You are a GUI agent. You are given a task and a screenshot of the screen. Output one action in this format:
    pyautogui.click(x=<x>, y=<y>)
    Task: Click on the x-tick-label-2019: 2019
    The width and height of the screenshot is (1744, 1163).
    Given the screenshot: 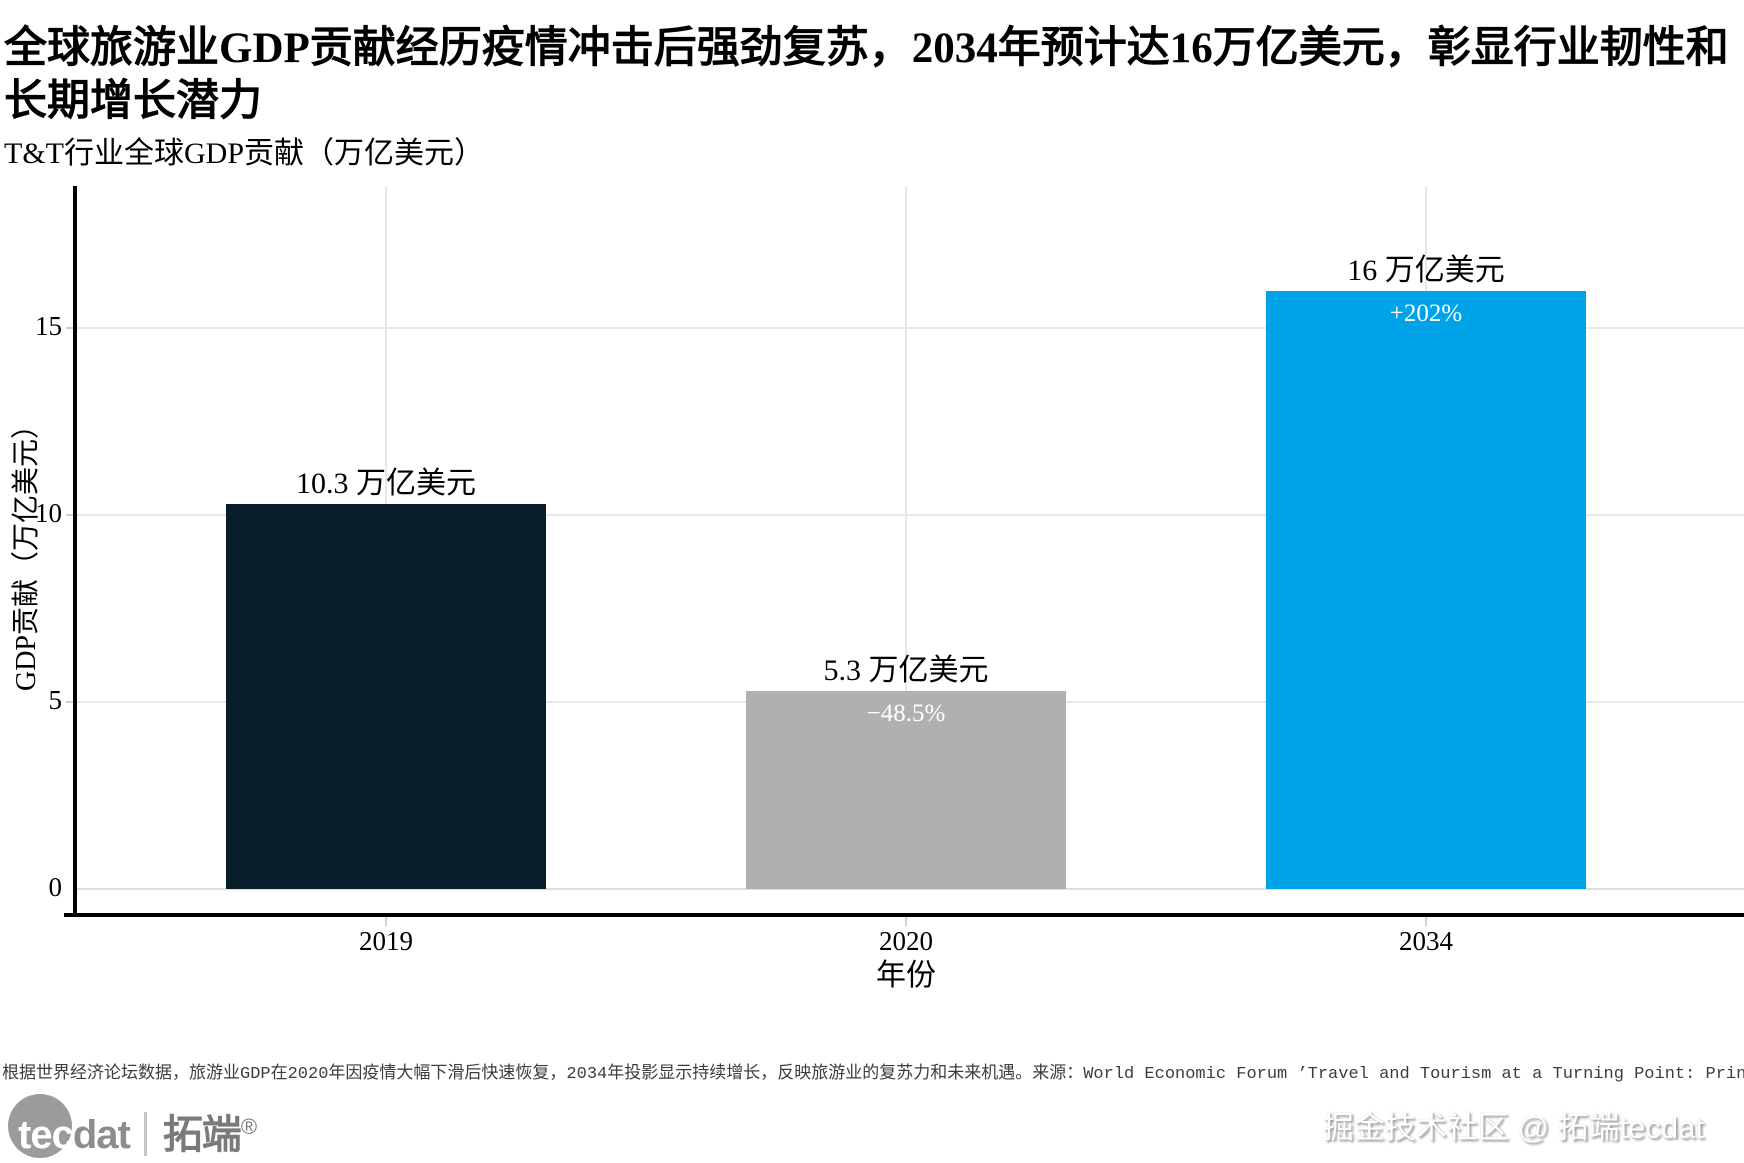 What is the action you would take?
    pyautogui.click(x=386, y=941)
    